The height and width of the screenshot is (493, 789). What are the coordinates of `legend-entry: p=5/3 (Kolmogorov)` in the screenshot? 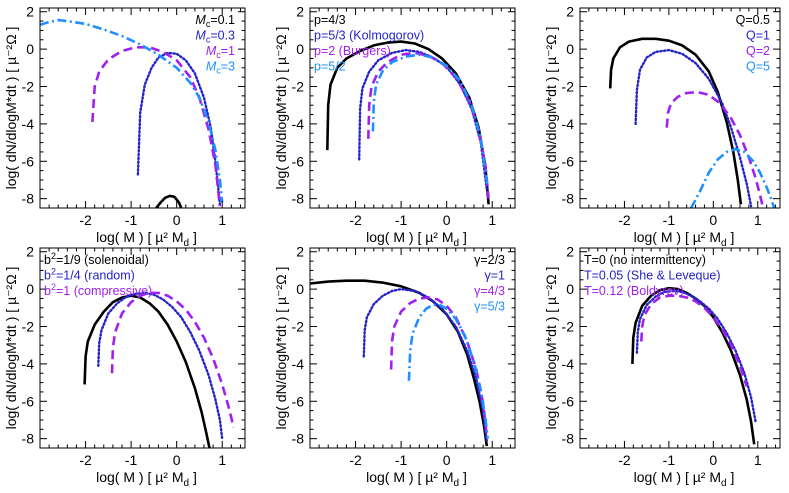 It's located at (369, 36).